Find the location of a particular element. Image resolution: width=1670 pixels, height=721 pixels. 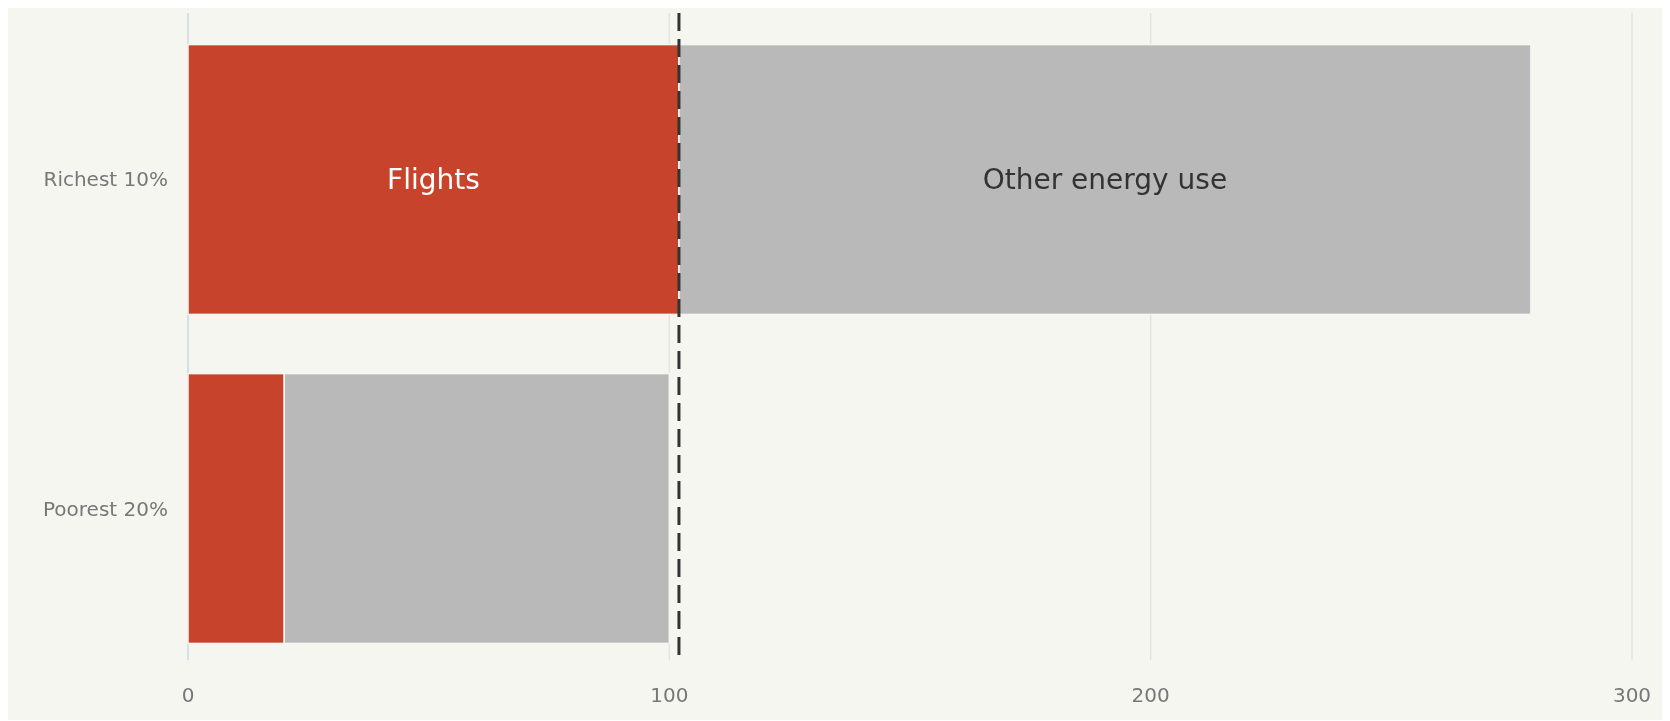

series-label: Flights is located at coordinates (433, 180).